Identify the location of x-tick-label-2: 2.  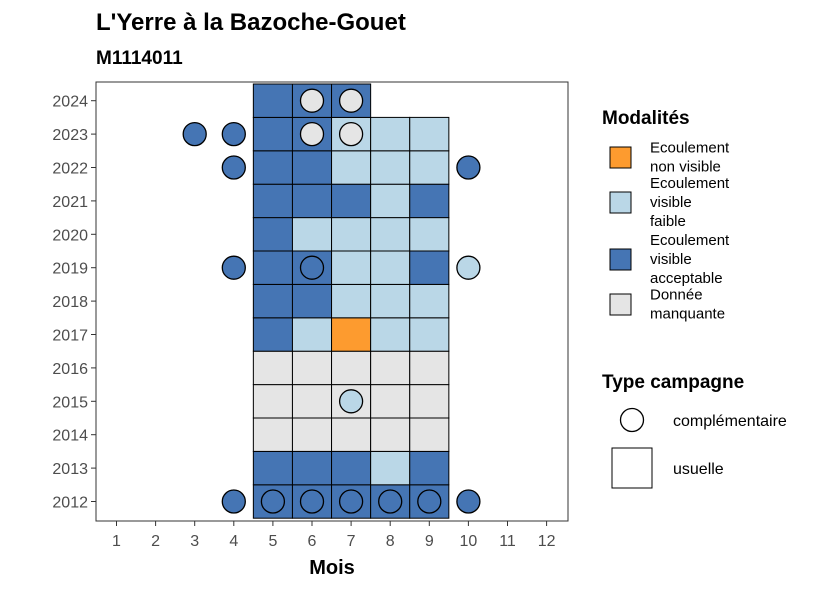
(155, 541).